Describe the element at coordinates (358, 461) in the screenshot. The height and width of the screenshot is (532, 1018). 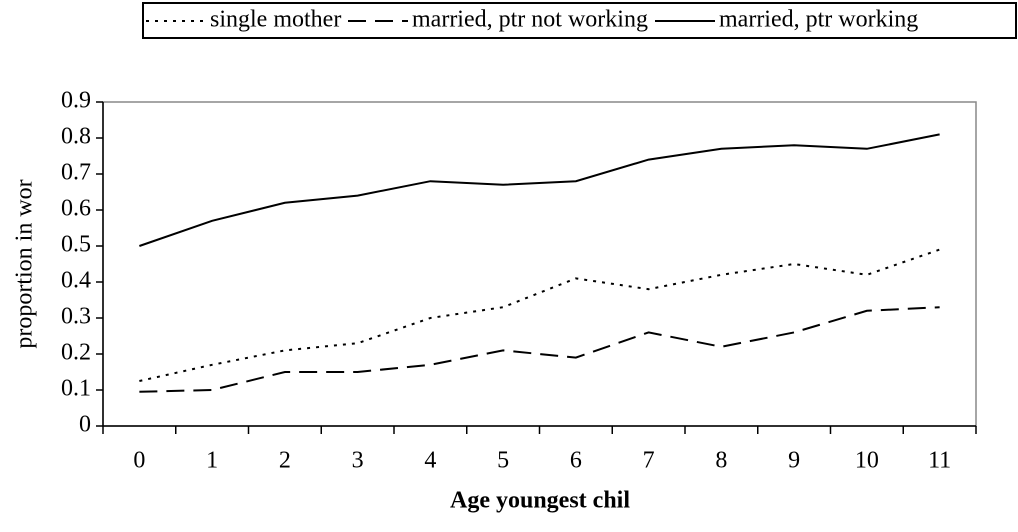
I see `x-tick-label: 3` at that location.